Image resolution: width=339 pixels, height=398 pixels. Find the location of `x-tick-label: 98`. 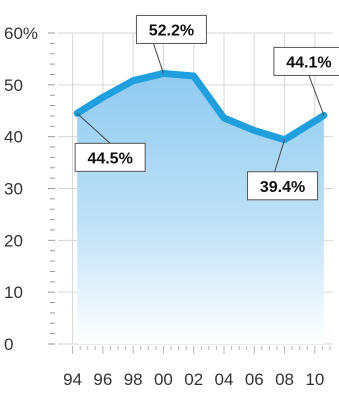

x-tick-label: 98 is located at coordinates (133, 379).